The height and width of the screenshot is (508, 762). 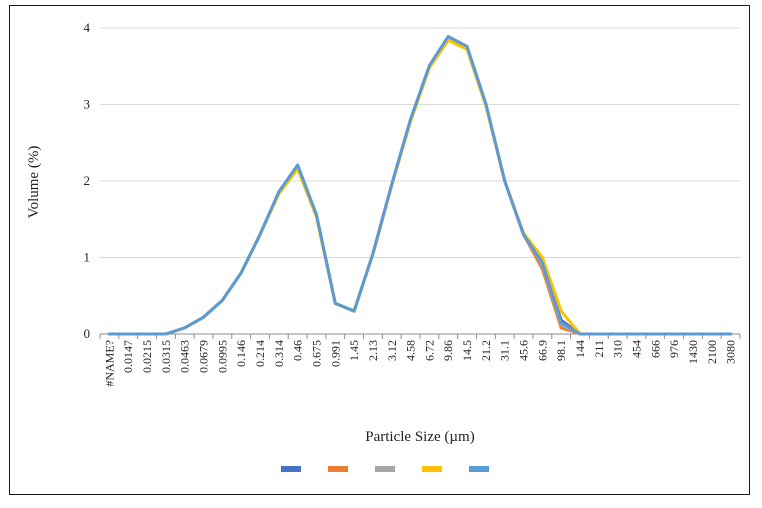 What do you see at coordinates (392, 350) in the screenshot?
I see `x-tick-label: 3.12` at bounding box center [392, 350].